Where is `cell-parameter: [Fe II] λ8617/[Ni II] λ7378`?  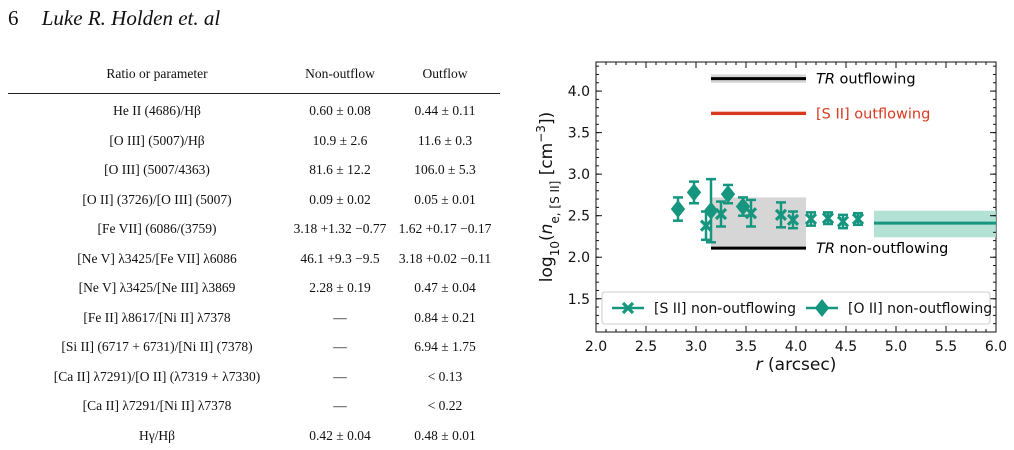
cell-parameter: [Fe II] λ8617/[Ni II] λ7378 is located at coordinates (157, 317).